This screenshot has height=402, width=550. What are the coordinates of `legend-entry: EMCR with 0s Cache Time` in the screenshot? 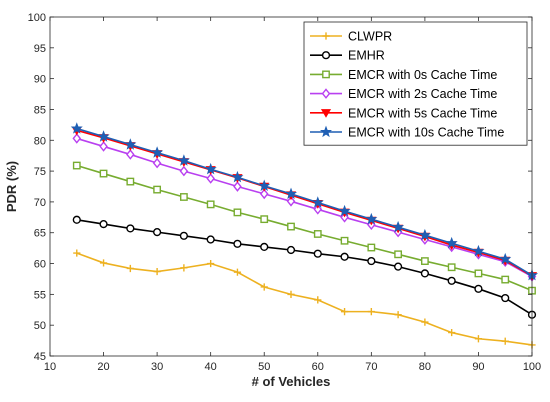 It's located at (403, 75).